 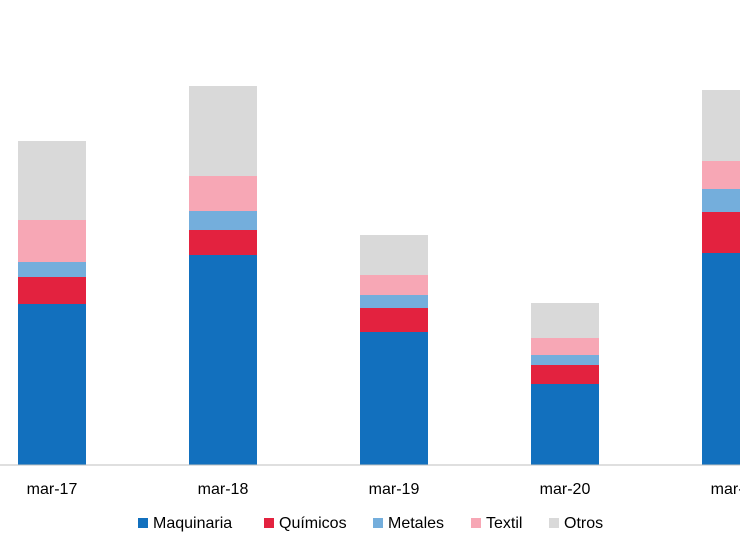 What do you see at coordinates (223, 489) in the screenshot?
I see `x-tick-label: mar-18` at bounding box center [223, 489].